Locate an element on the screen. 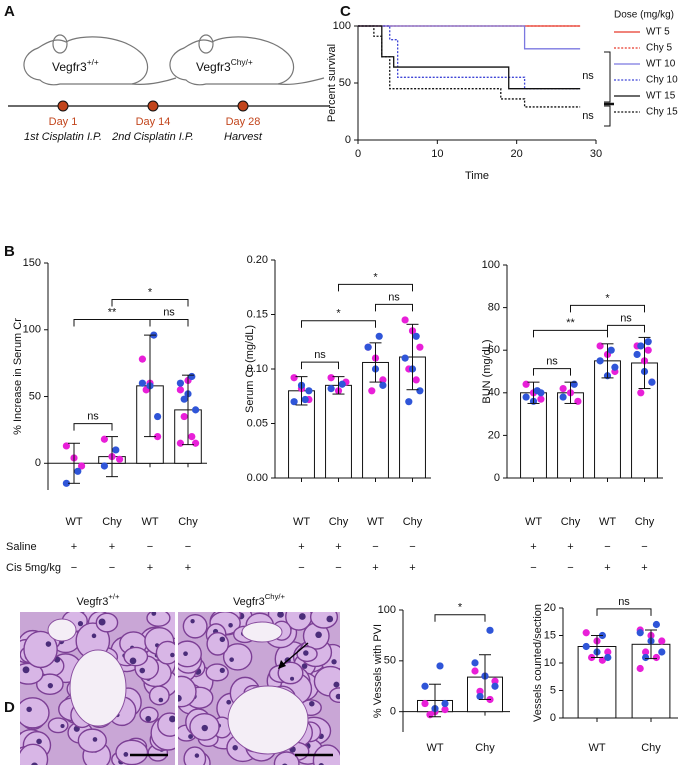  event-label: Harvest is located at coordinates (243, 137).